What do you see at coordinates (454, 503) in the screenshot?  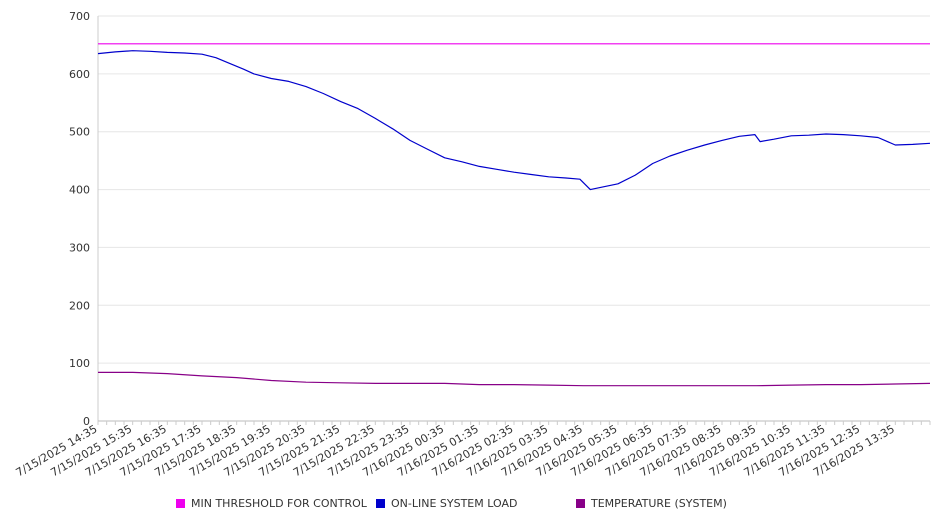 I see `legend-label-load: ON-LINE SYSTEM LOAD` at bounding box center [454, 503].